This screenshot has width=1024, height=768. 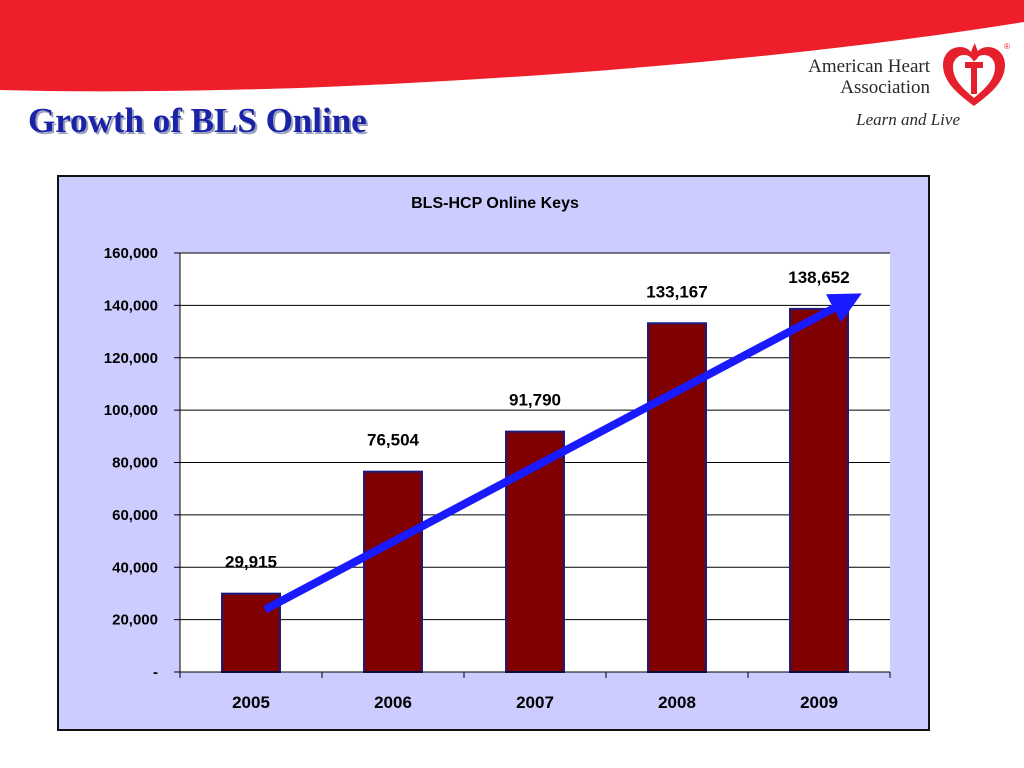 What do you see at coordinates (677, 702) in the screenshot?
I see `x-tick-label-2008: 2008` at bounding box center [677, 702].